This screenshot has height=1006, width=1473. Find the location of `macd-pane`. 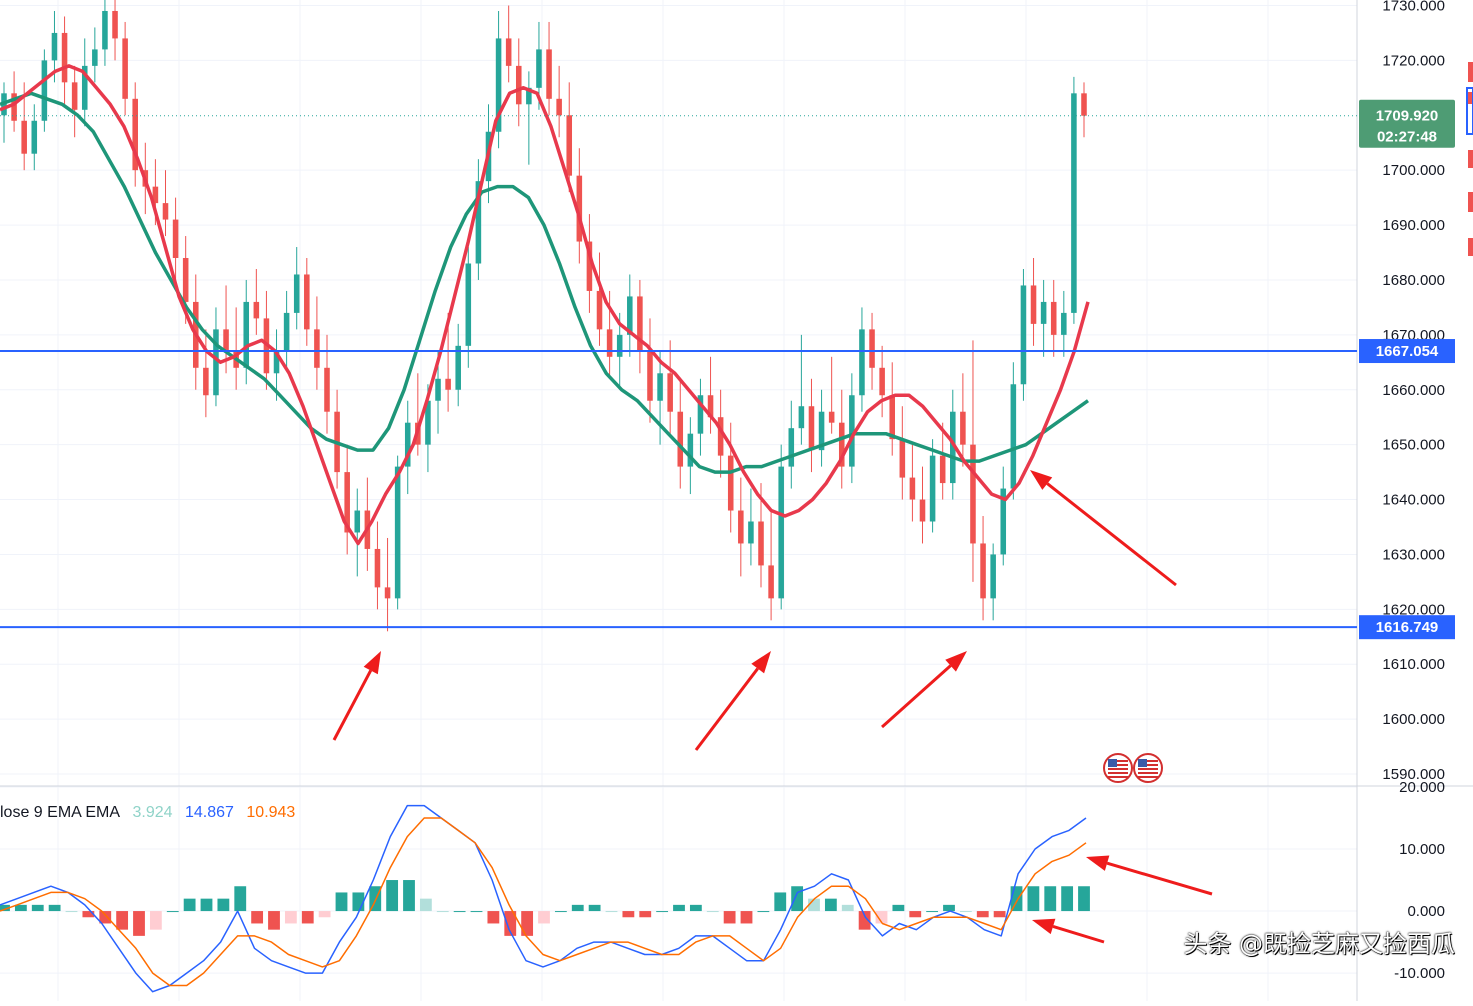

macd-pane is located at coordinates (545, 899).